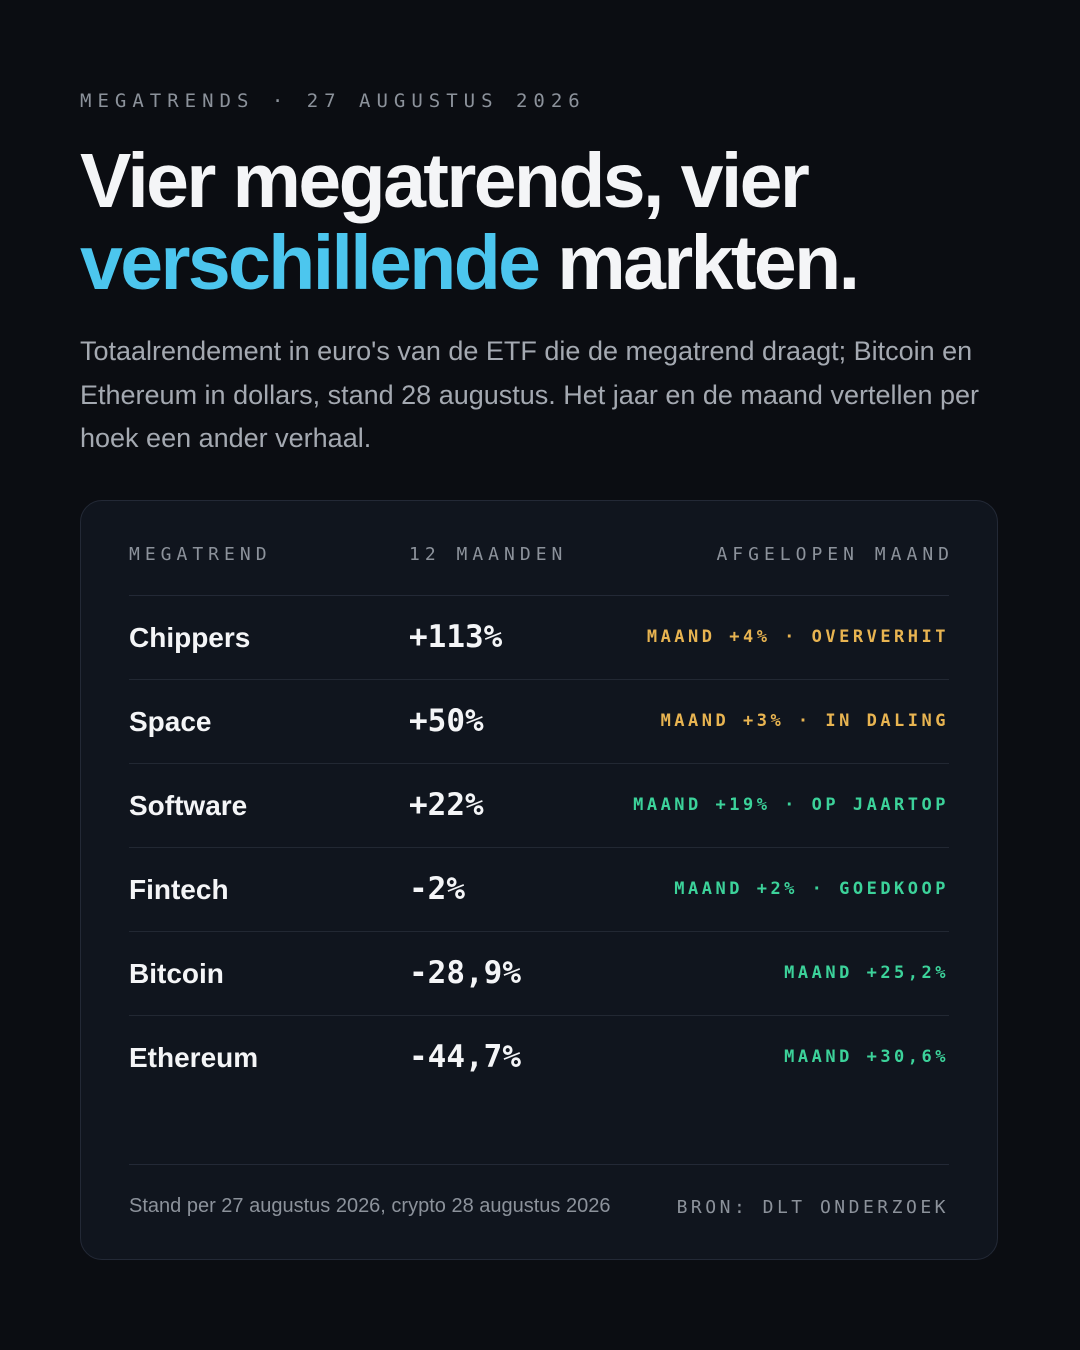 Image resolution: width=1080 pixels, height=1350 pixels. Describe the element at coordinates (179, 889) in the screenshot. I see `row-name: Fintech` at that location.